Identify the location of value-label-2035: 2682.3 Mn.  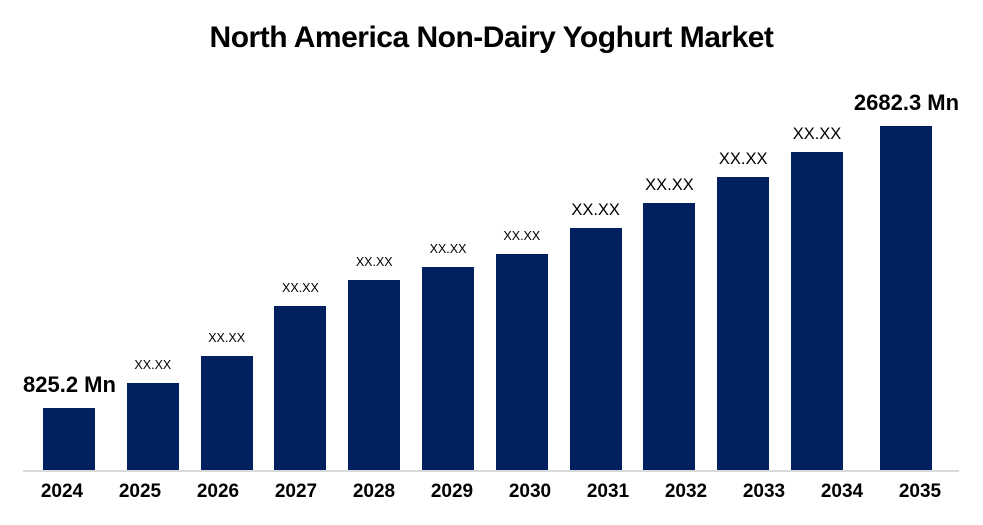
(906, 102).